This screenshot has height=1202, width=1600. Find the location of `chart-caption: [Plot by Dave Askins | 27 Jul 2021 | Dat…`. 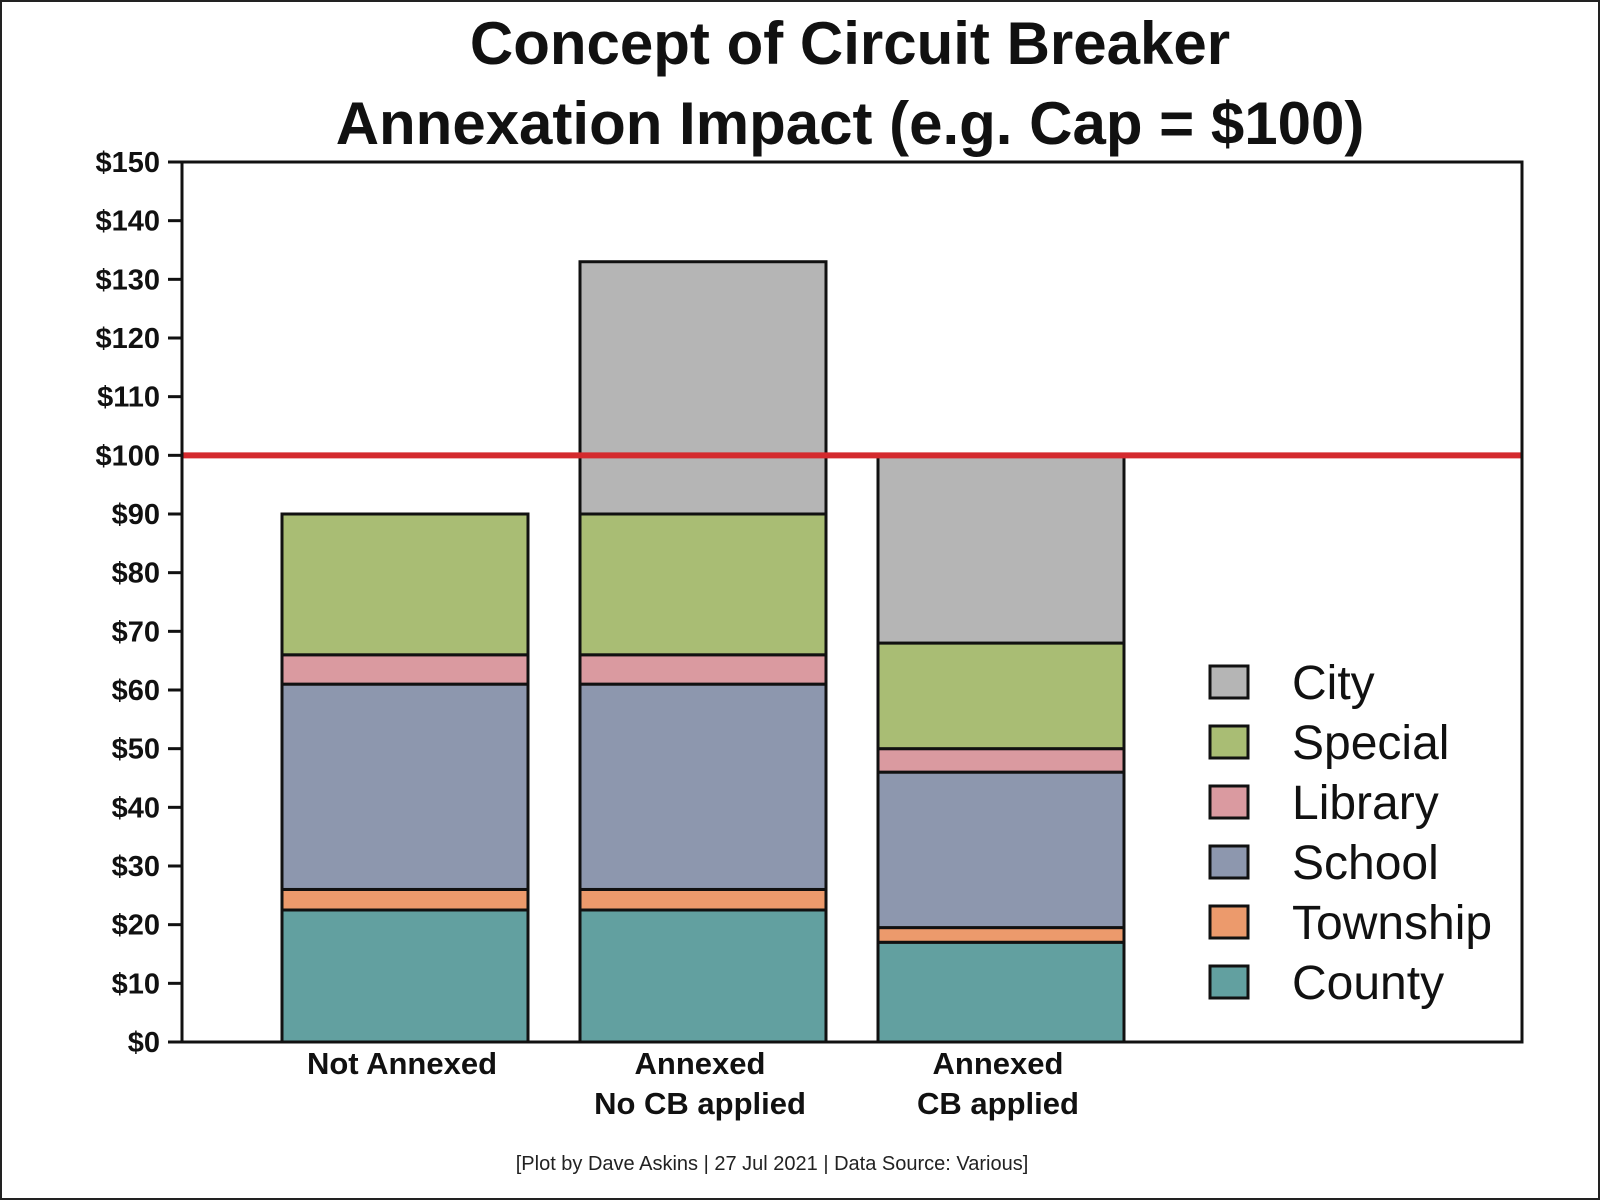

chart-caption: [Plot by Dave Askins | 27 Jul 2021 | Dat… is located at coordinates (772, 1164).